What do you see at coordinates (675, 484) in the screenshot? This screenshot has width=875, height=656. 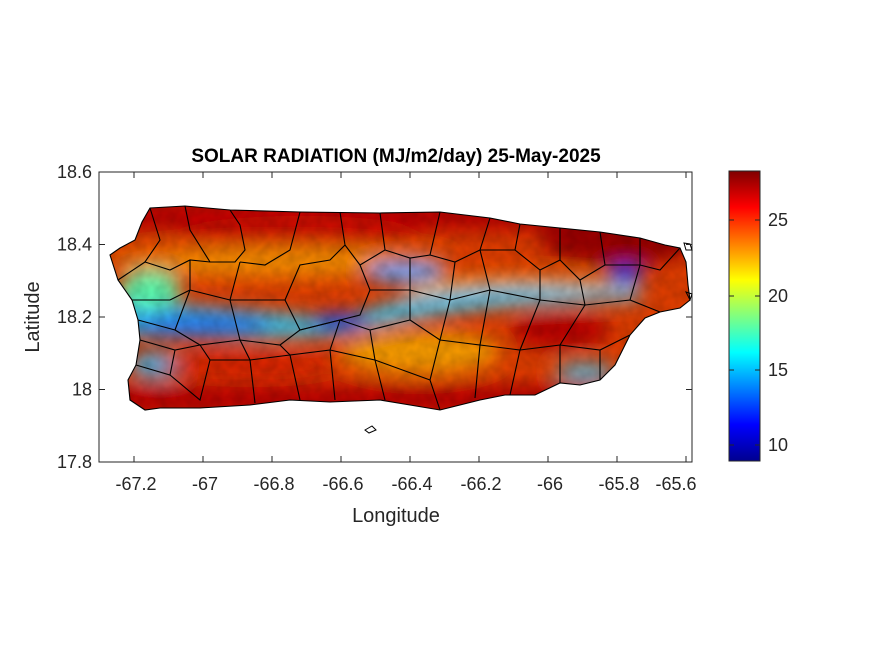 I see `x-tick-label: -65.6` at bounding box center [675, 484].